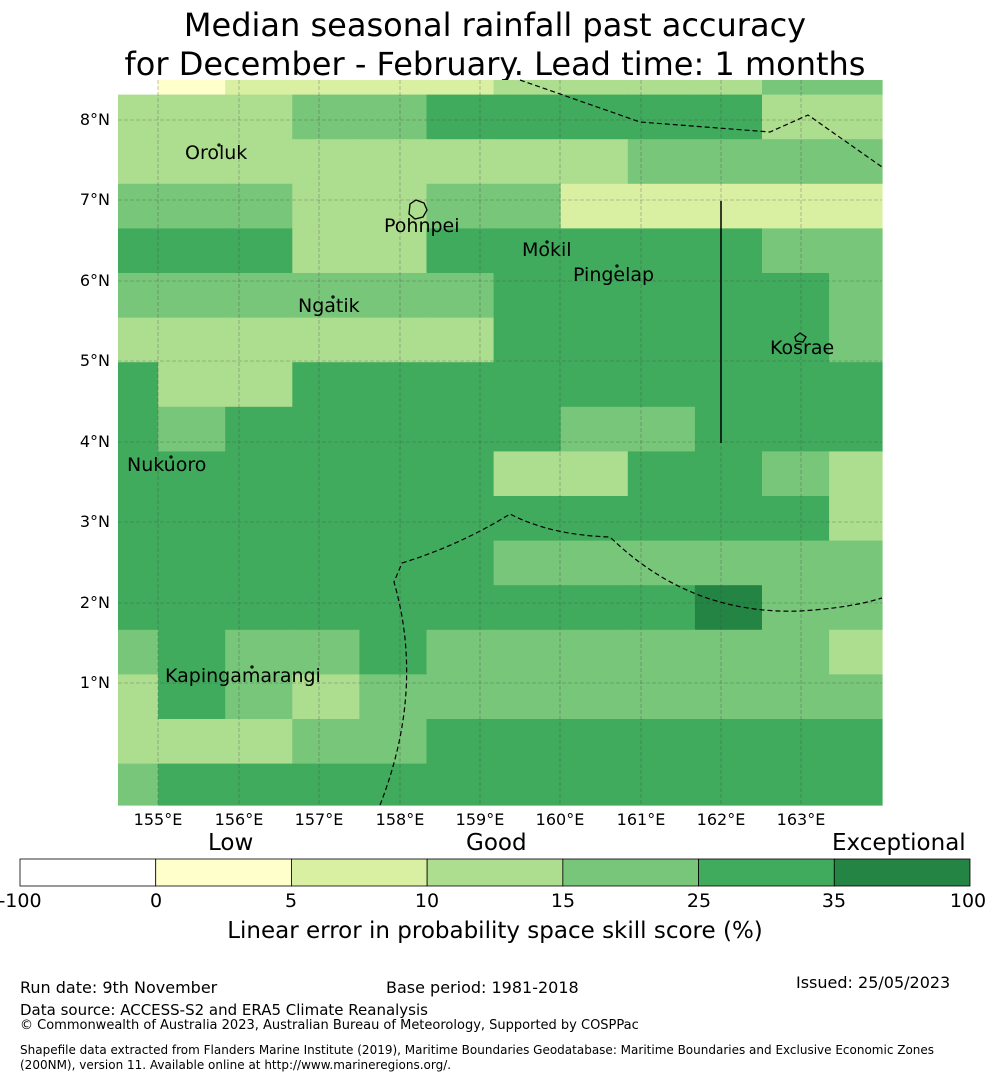 The width and height of the screenshot is (990, 1080). Describe the element at coordinates (231, 843) in the screenshot. I see `category-low: Low` at that location.